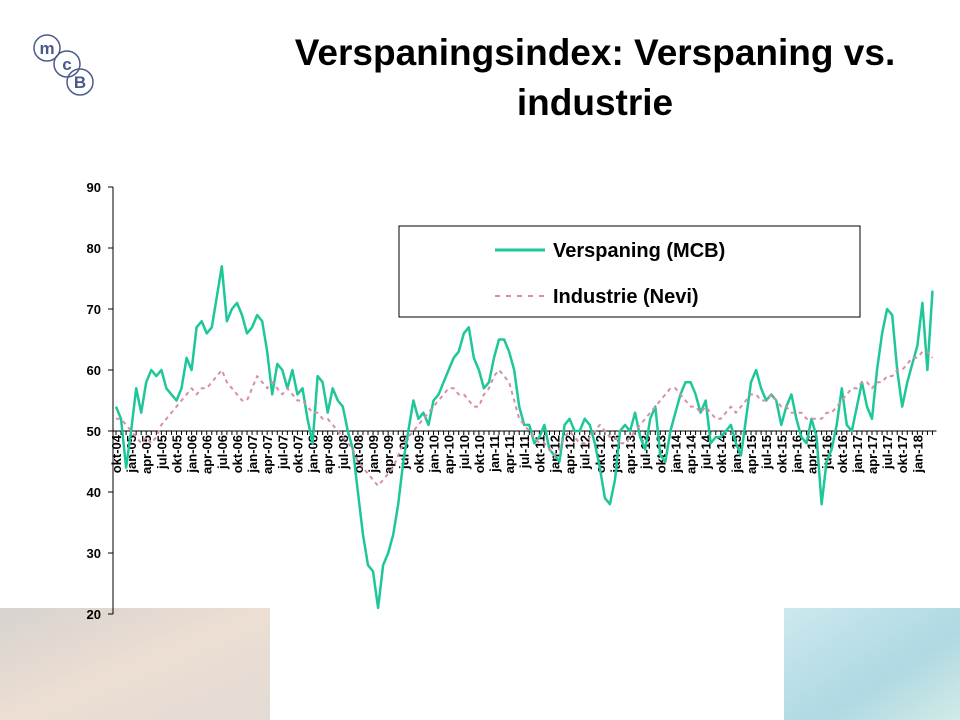 This screenshot has width=960, height=720. What do you see at coordinates (509, 454) in the screenshot?
I see `x-tick-label: apr-11` at bounding box center [509, 454].